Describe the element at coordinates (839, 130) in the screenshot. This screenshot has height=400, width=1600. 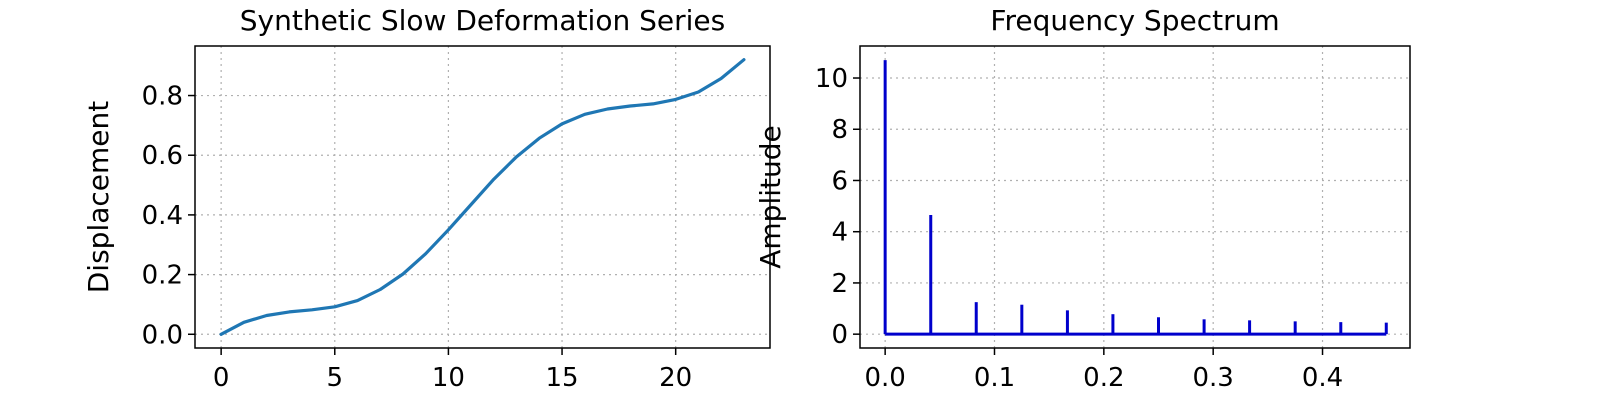
I see `y-tick-label: 8` at that location.